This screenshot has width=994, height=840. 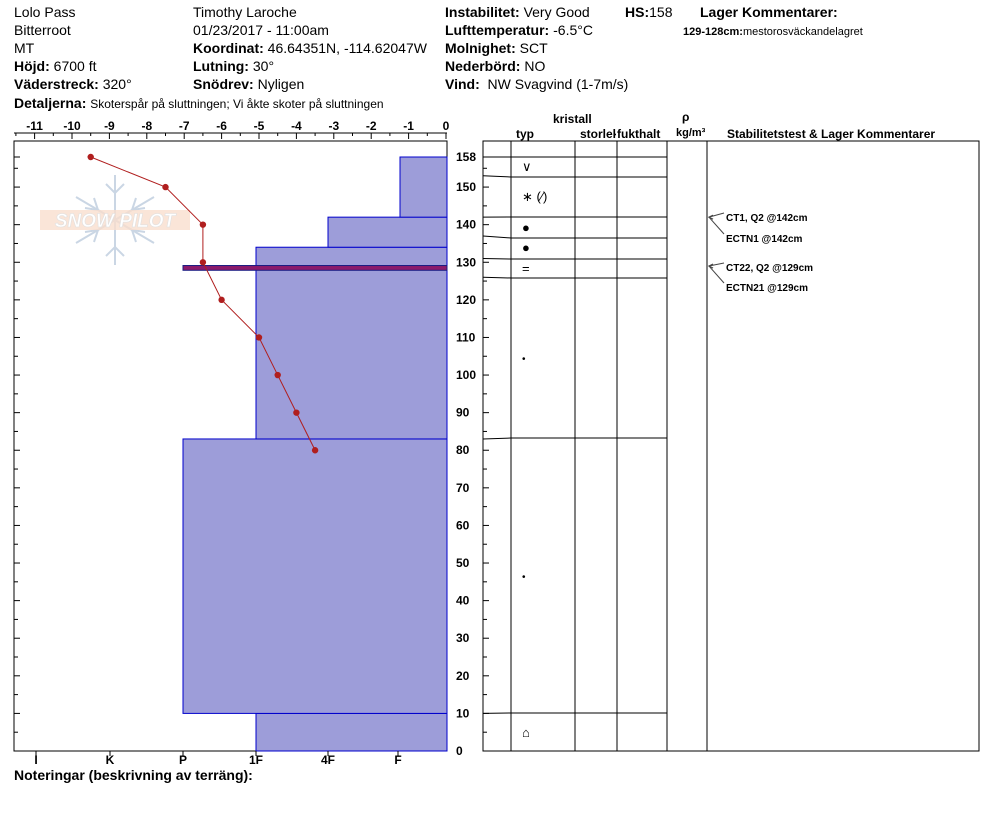 I want to click on grain-symbol: ∨, so click(x=527, y=166).